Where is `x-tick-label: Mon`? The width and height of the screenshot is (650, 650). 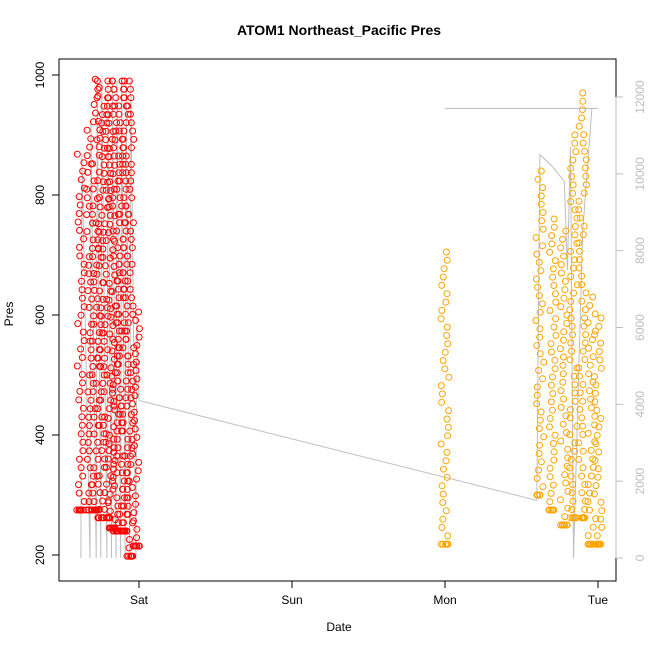 x-tick-label: Mon is located at coordinates (444, 600).